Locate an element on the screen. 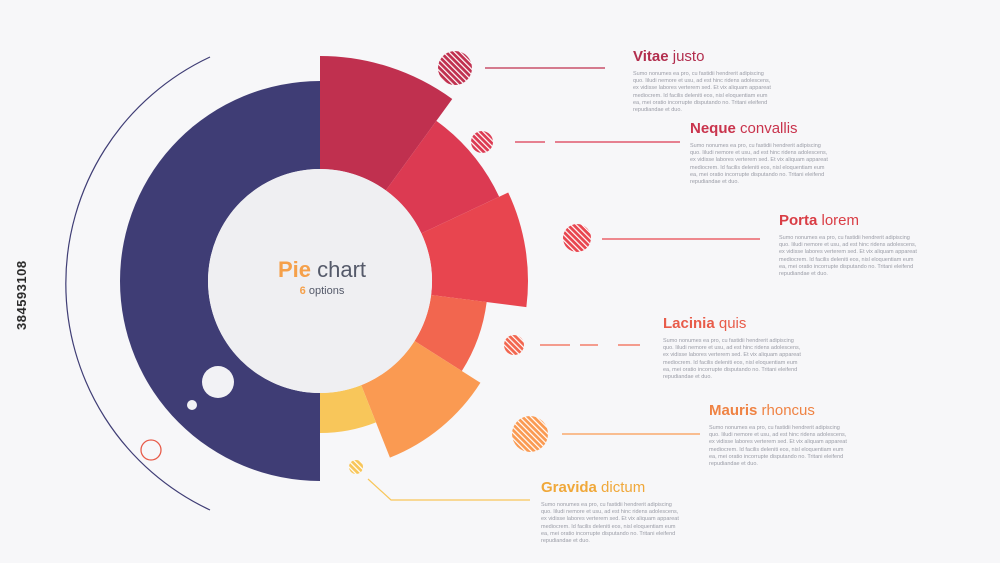 Image resolution: width=1000 pixels, height=563 pixels. legend-title-rest: convallis is located at coordinates (766, 128).